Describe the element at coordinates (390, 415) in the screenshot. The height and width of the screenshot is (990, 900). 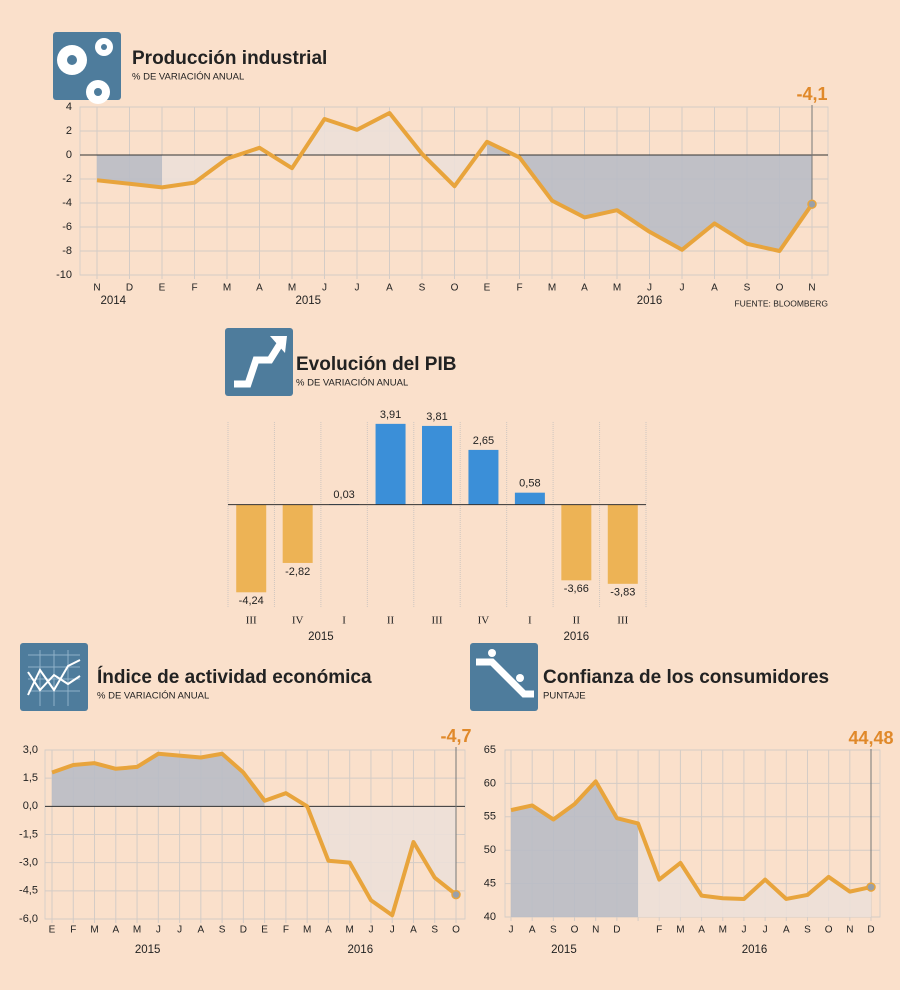
I see `value-label: 3,91` at that location.